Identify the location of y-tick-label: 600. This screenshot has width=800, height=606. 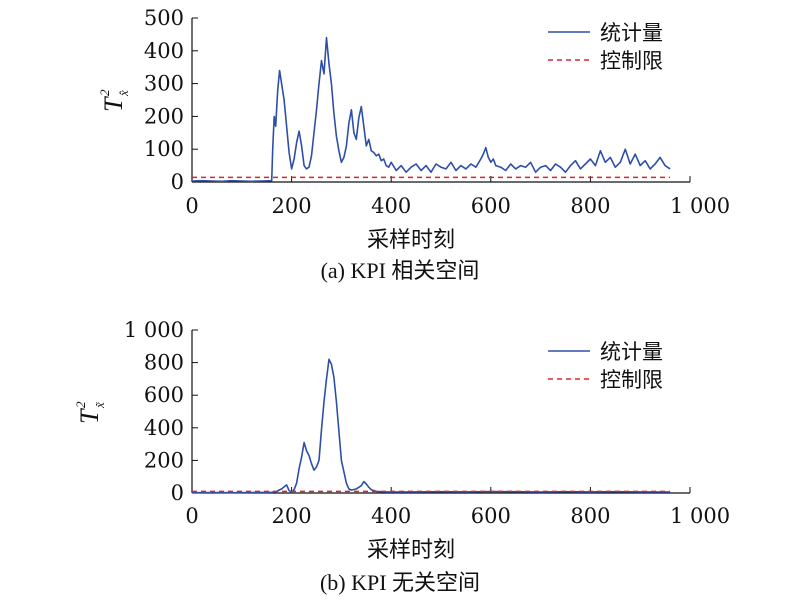
(164, 395).